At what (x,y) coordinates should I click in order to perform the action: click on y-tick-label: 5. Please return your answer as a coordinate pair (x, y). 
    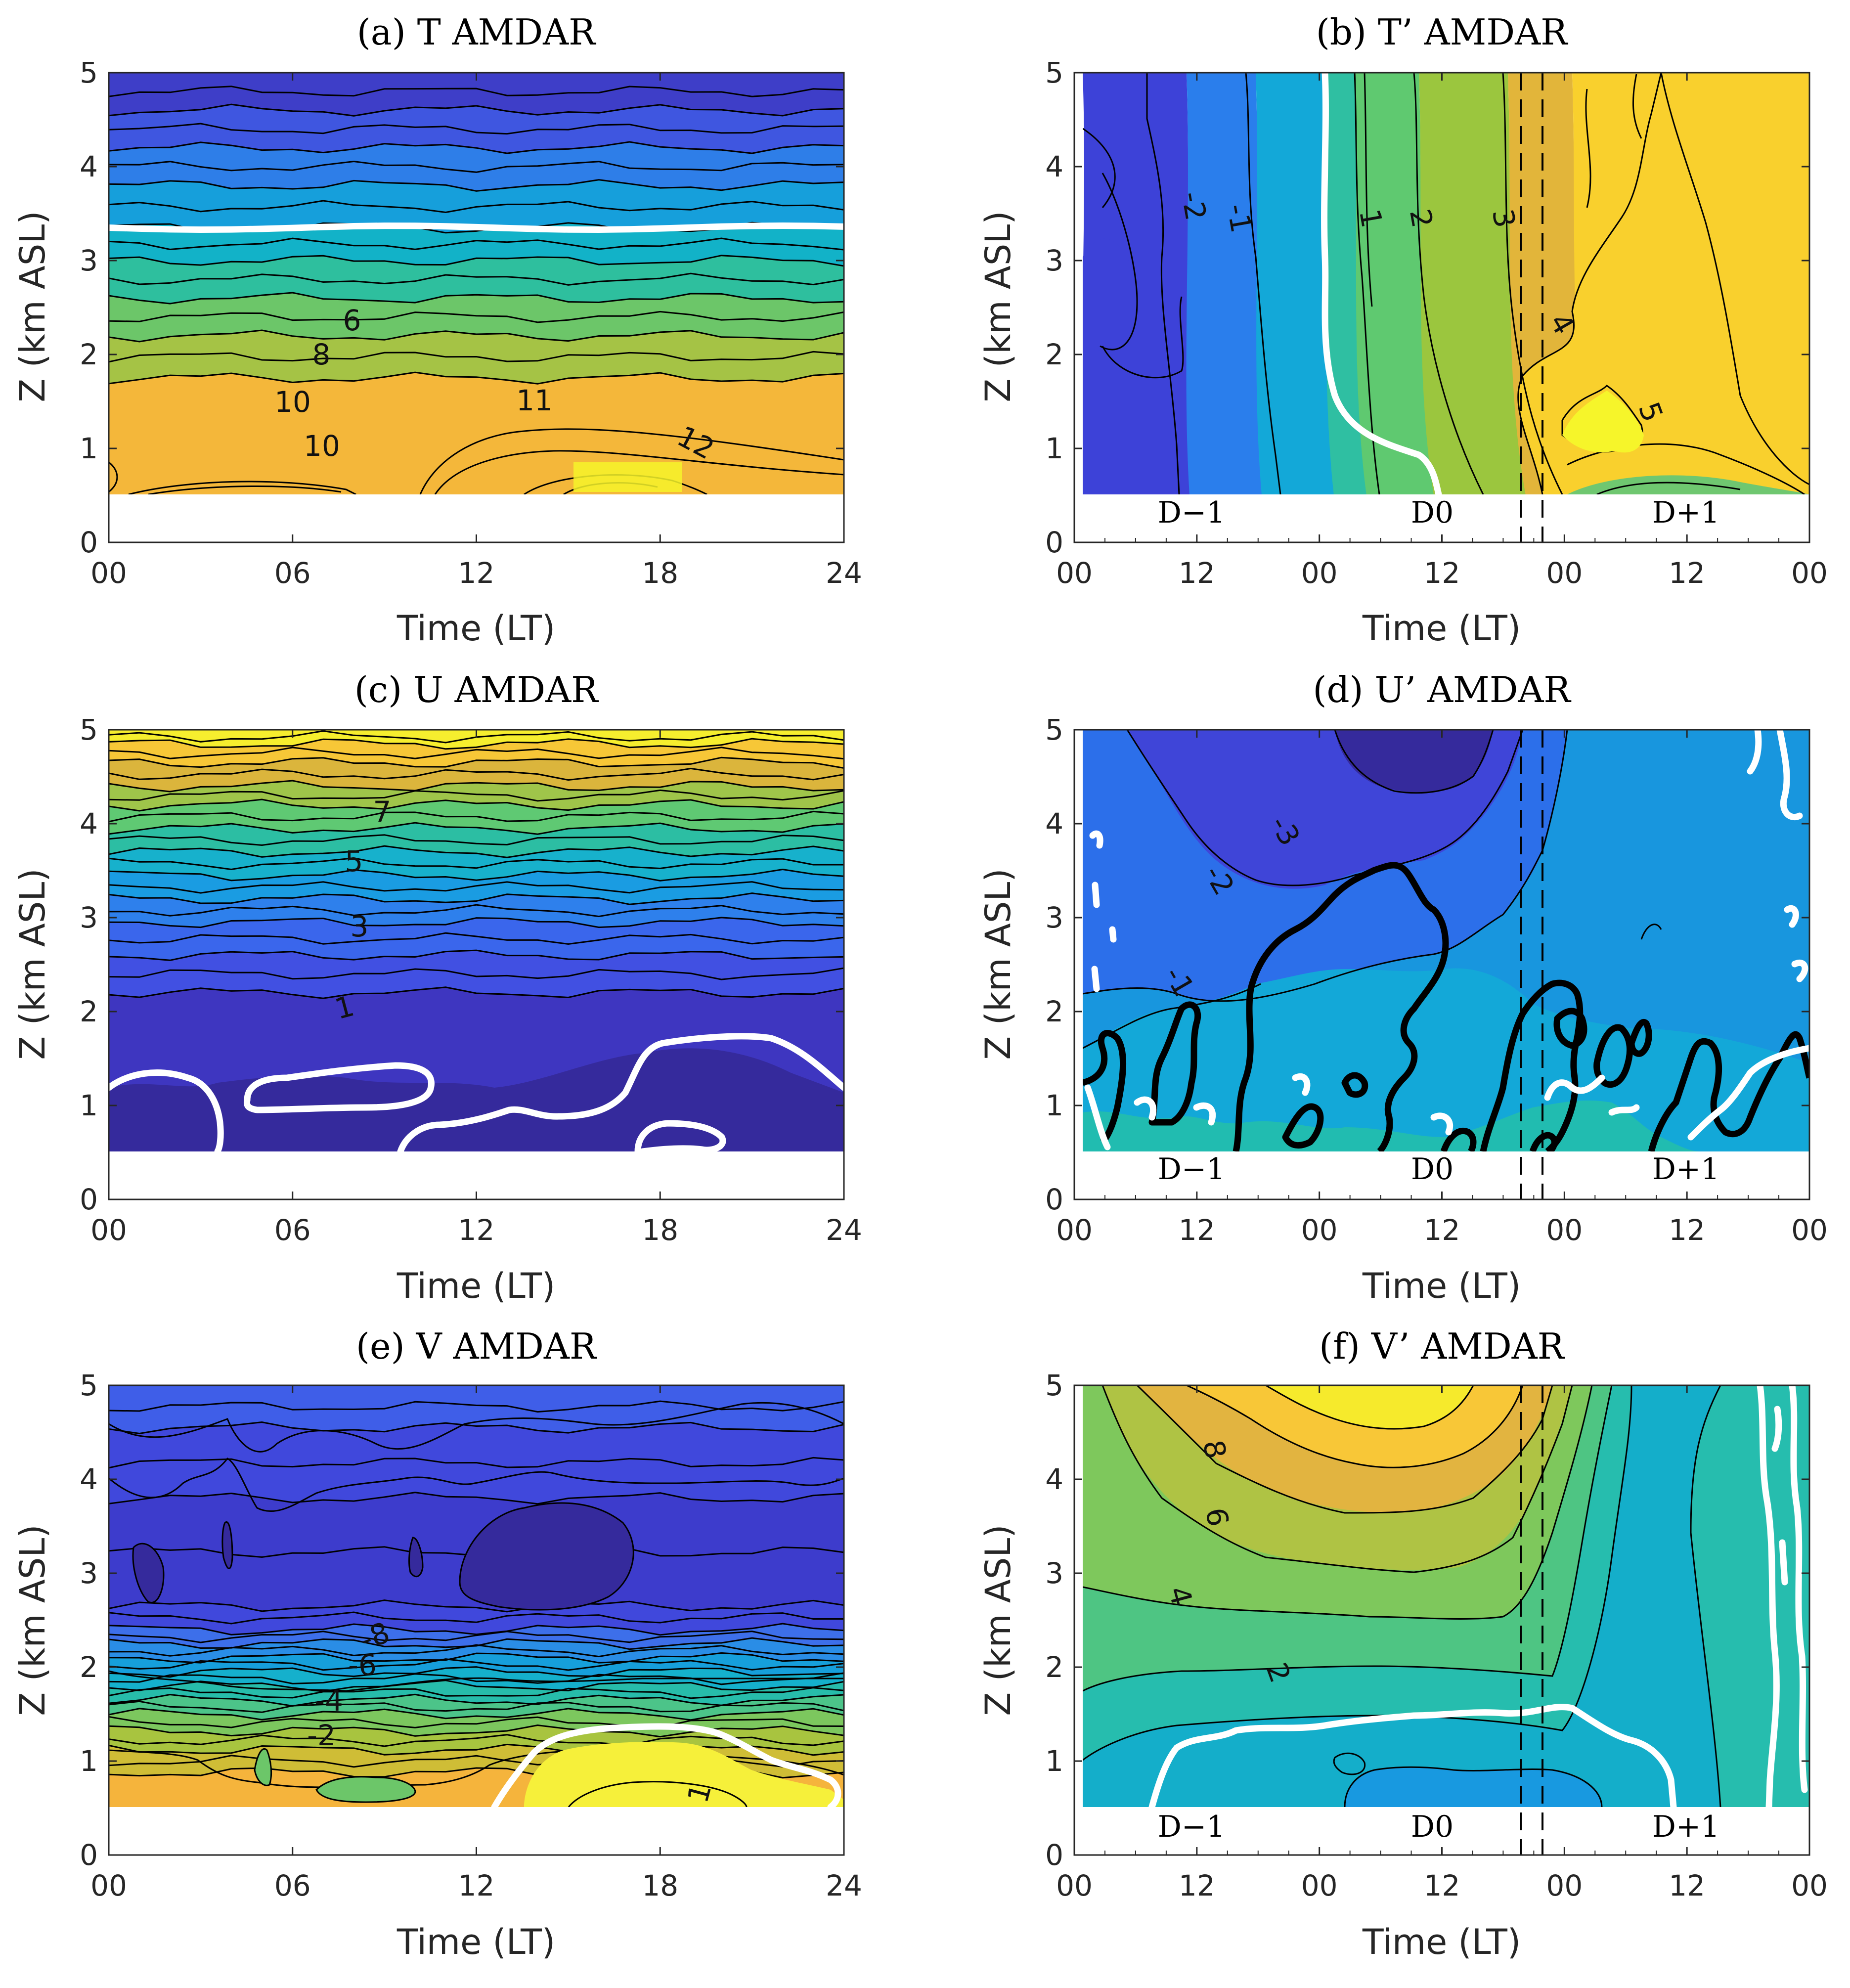
    Looking at the image, I should click on (89, 730).